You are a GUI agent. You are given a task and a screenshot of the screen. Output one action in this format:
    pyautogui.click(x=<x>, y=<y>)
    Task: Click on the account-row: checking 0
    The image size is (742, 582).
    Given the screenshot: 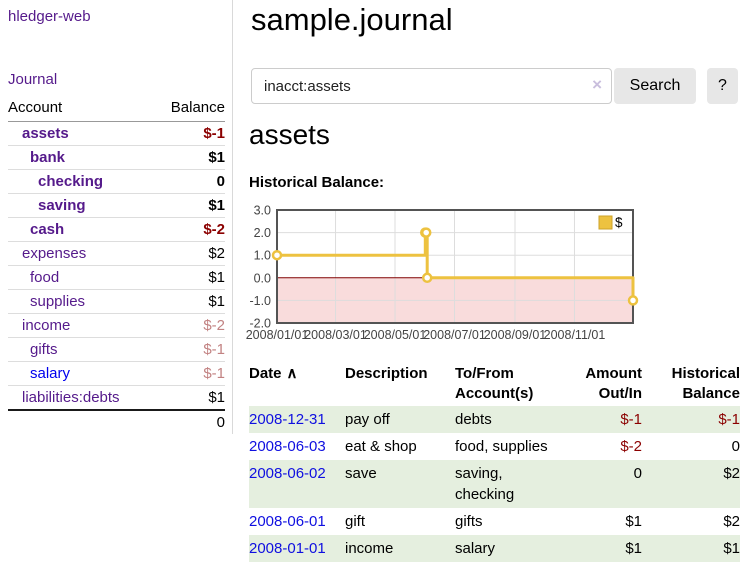 What is the action you would take?
    pyautogui.click(x=116, y=181)
    